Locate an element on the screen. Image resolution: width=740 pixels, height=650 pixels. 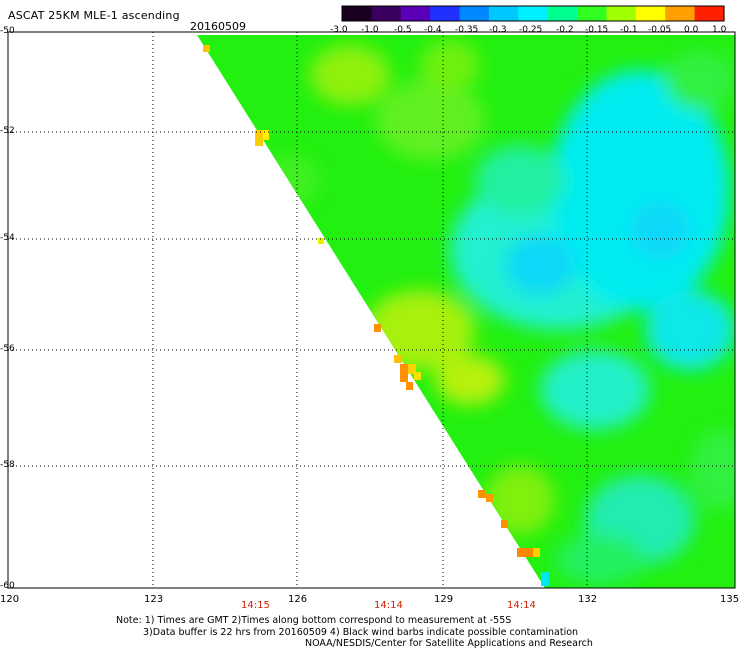
lon-label: 120 is located at coordinates (10, 599).